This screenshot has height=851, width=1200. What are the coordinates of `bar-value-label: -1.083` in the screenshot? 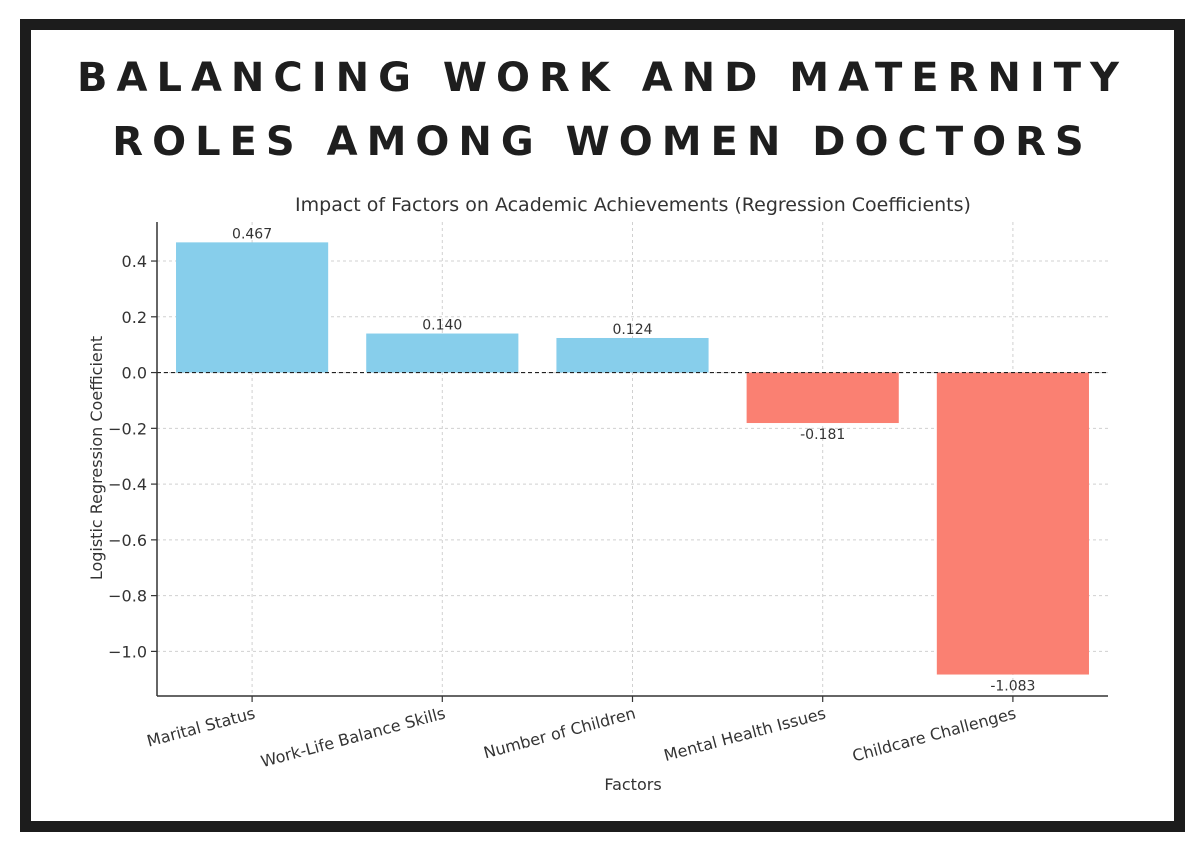 It's located at (1012, 687).